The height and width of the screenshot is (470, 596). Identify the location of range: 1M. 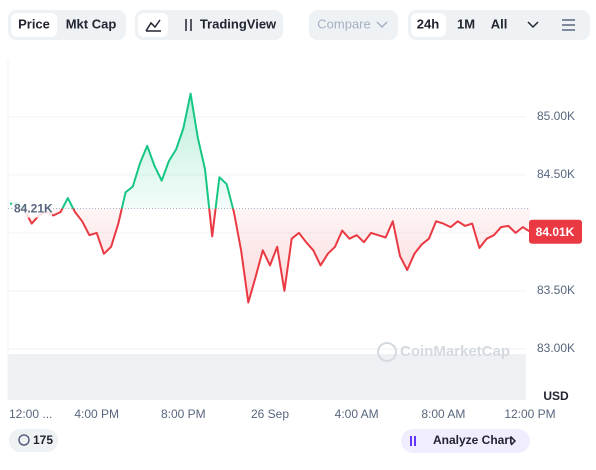
(466, 23).